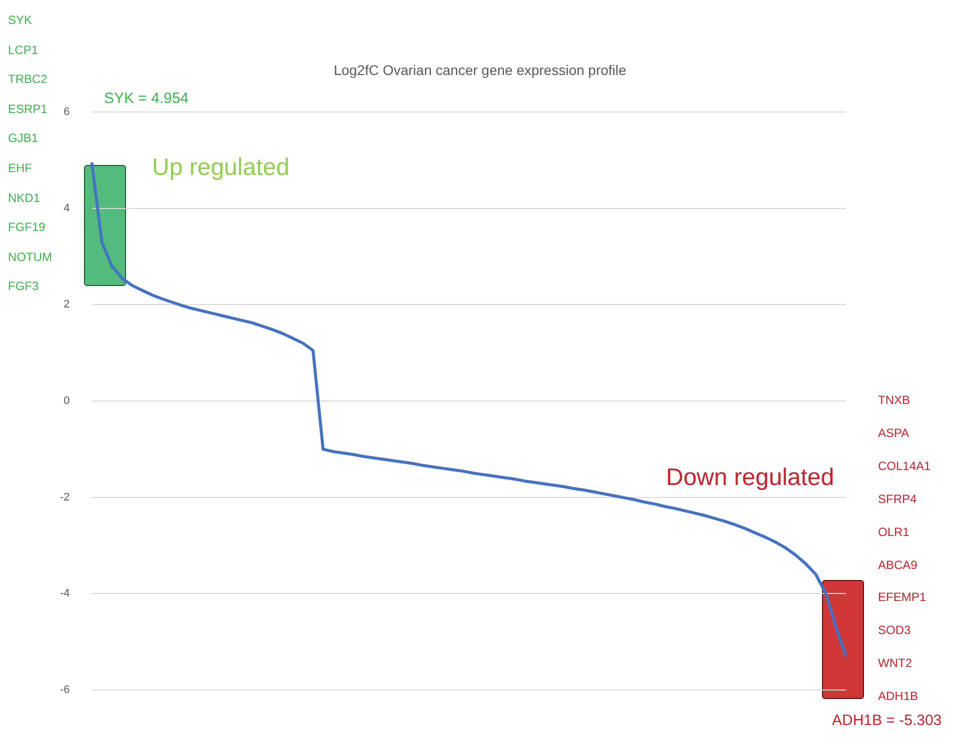 Image resolution: width=960 pixels, height=748 pixels. I want to click on y-tick-label: 2, so click(67, 304).